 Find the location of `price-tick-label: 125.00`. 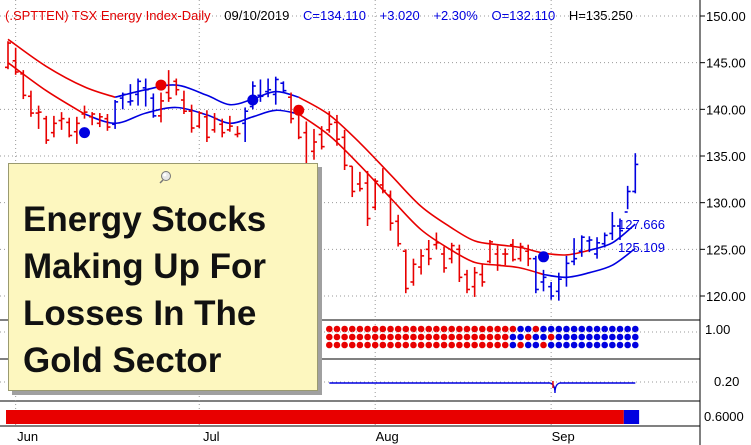

price-tick-label: 125.00 is located at coordinates (726, 249).